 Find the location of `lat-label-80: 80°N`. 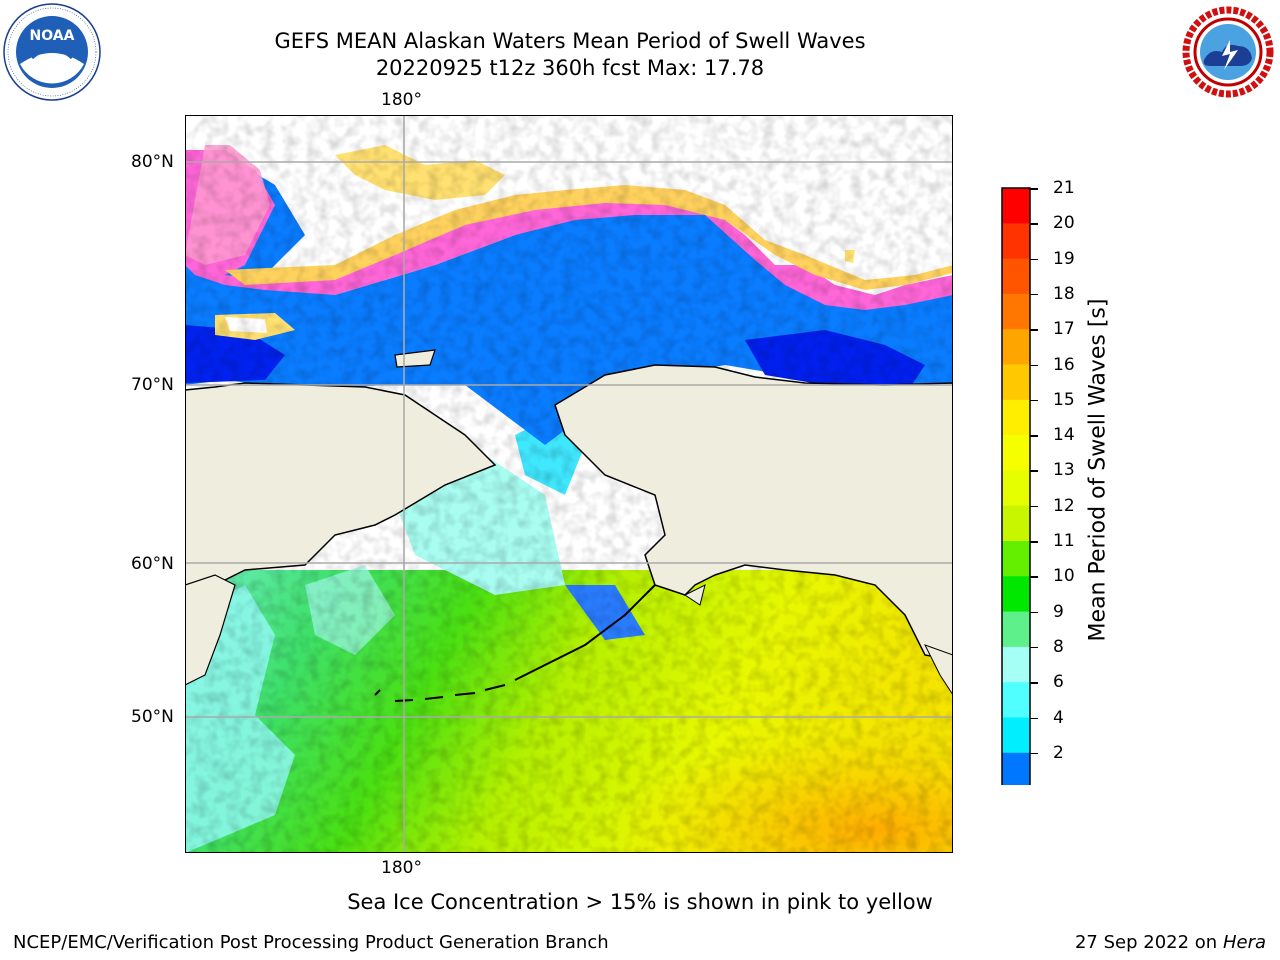

lat-label-80: 80°N is located at coordinates (152, 162).